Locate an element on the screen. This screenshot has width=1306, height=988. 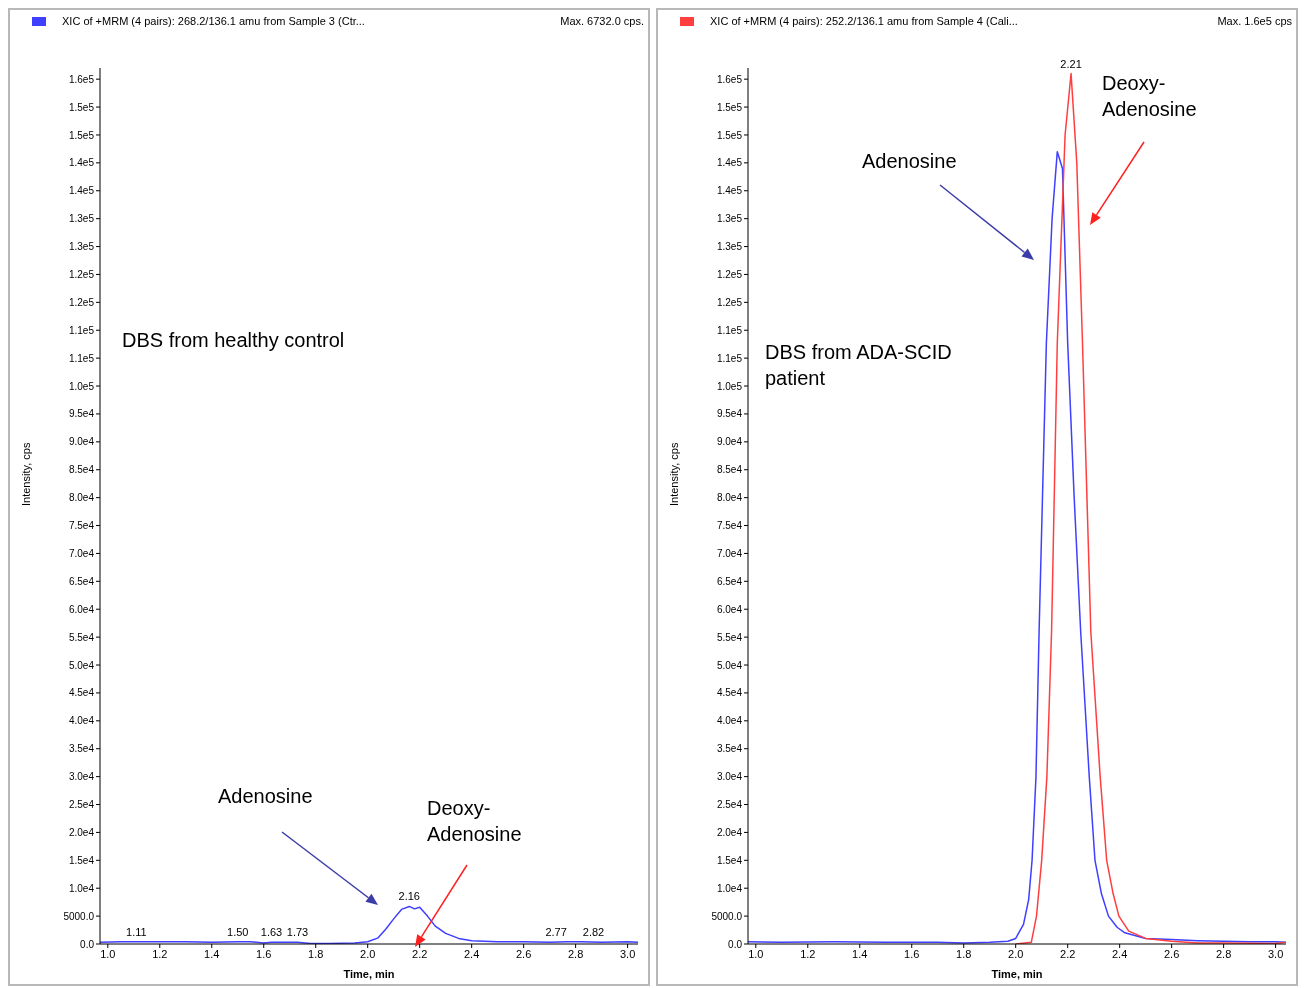
annotation: 2.16 is located at coordinates (409, 896).